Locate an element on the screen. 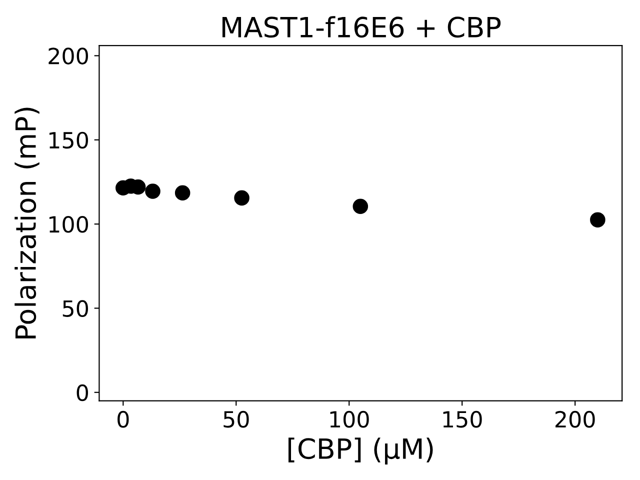 The height and width of the screenshot is (480, 640). x-tick-label: 100 is located at coordinates (349, 419).